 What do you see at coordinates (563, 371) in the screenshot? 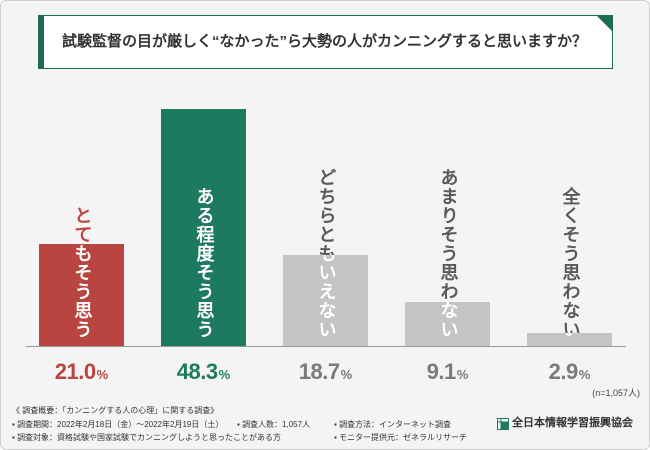
I see `value-number: 2.9` at bounding box center [563, 371].